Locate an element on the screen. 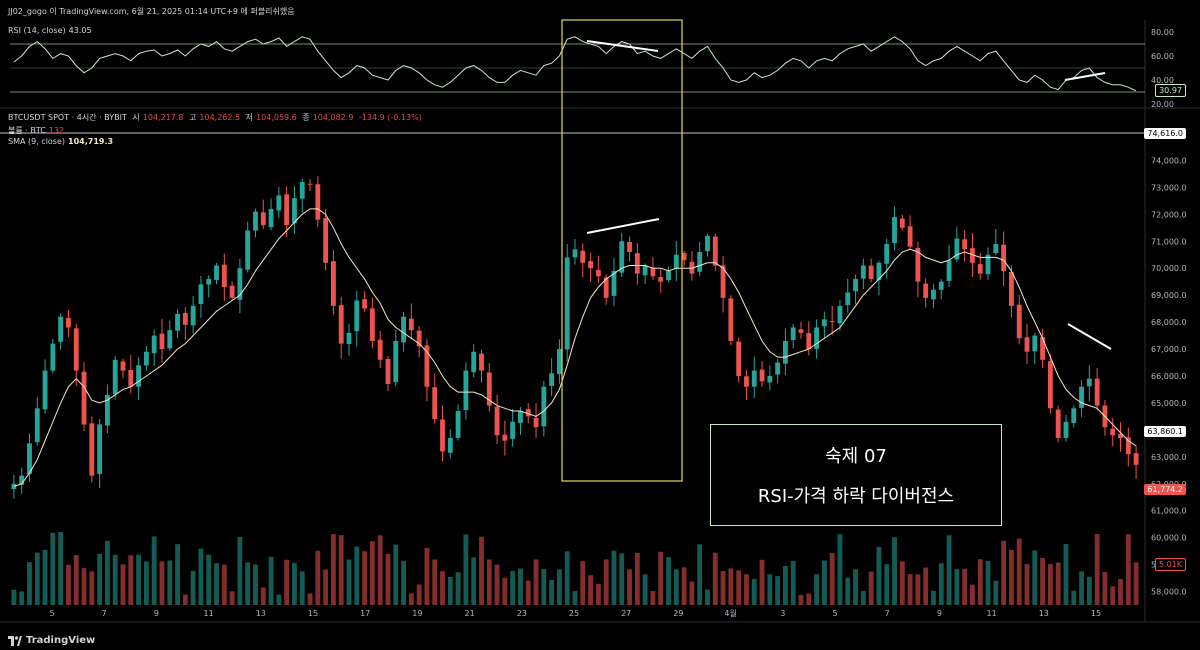 This screenshot has height=650, width=1200. rsi-axis-label: 20.00 is located at coordinates (1162, 104).